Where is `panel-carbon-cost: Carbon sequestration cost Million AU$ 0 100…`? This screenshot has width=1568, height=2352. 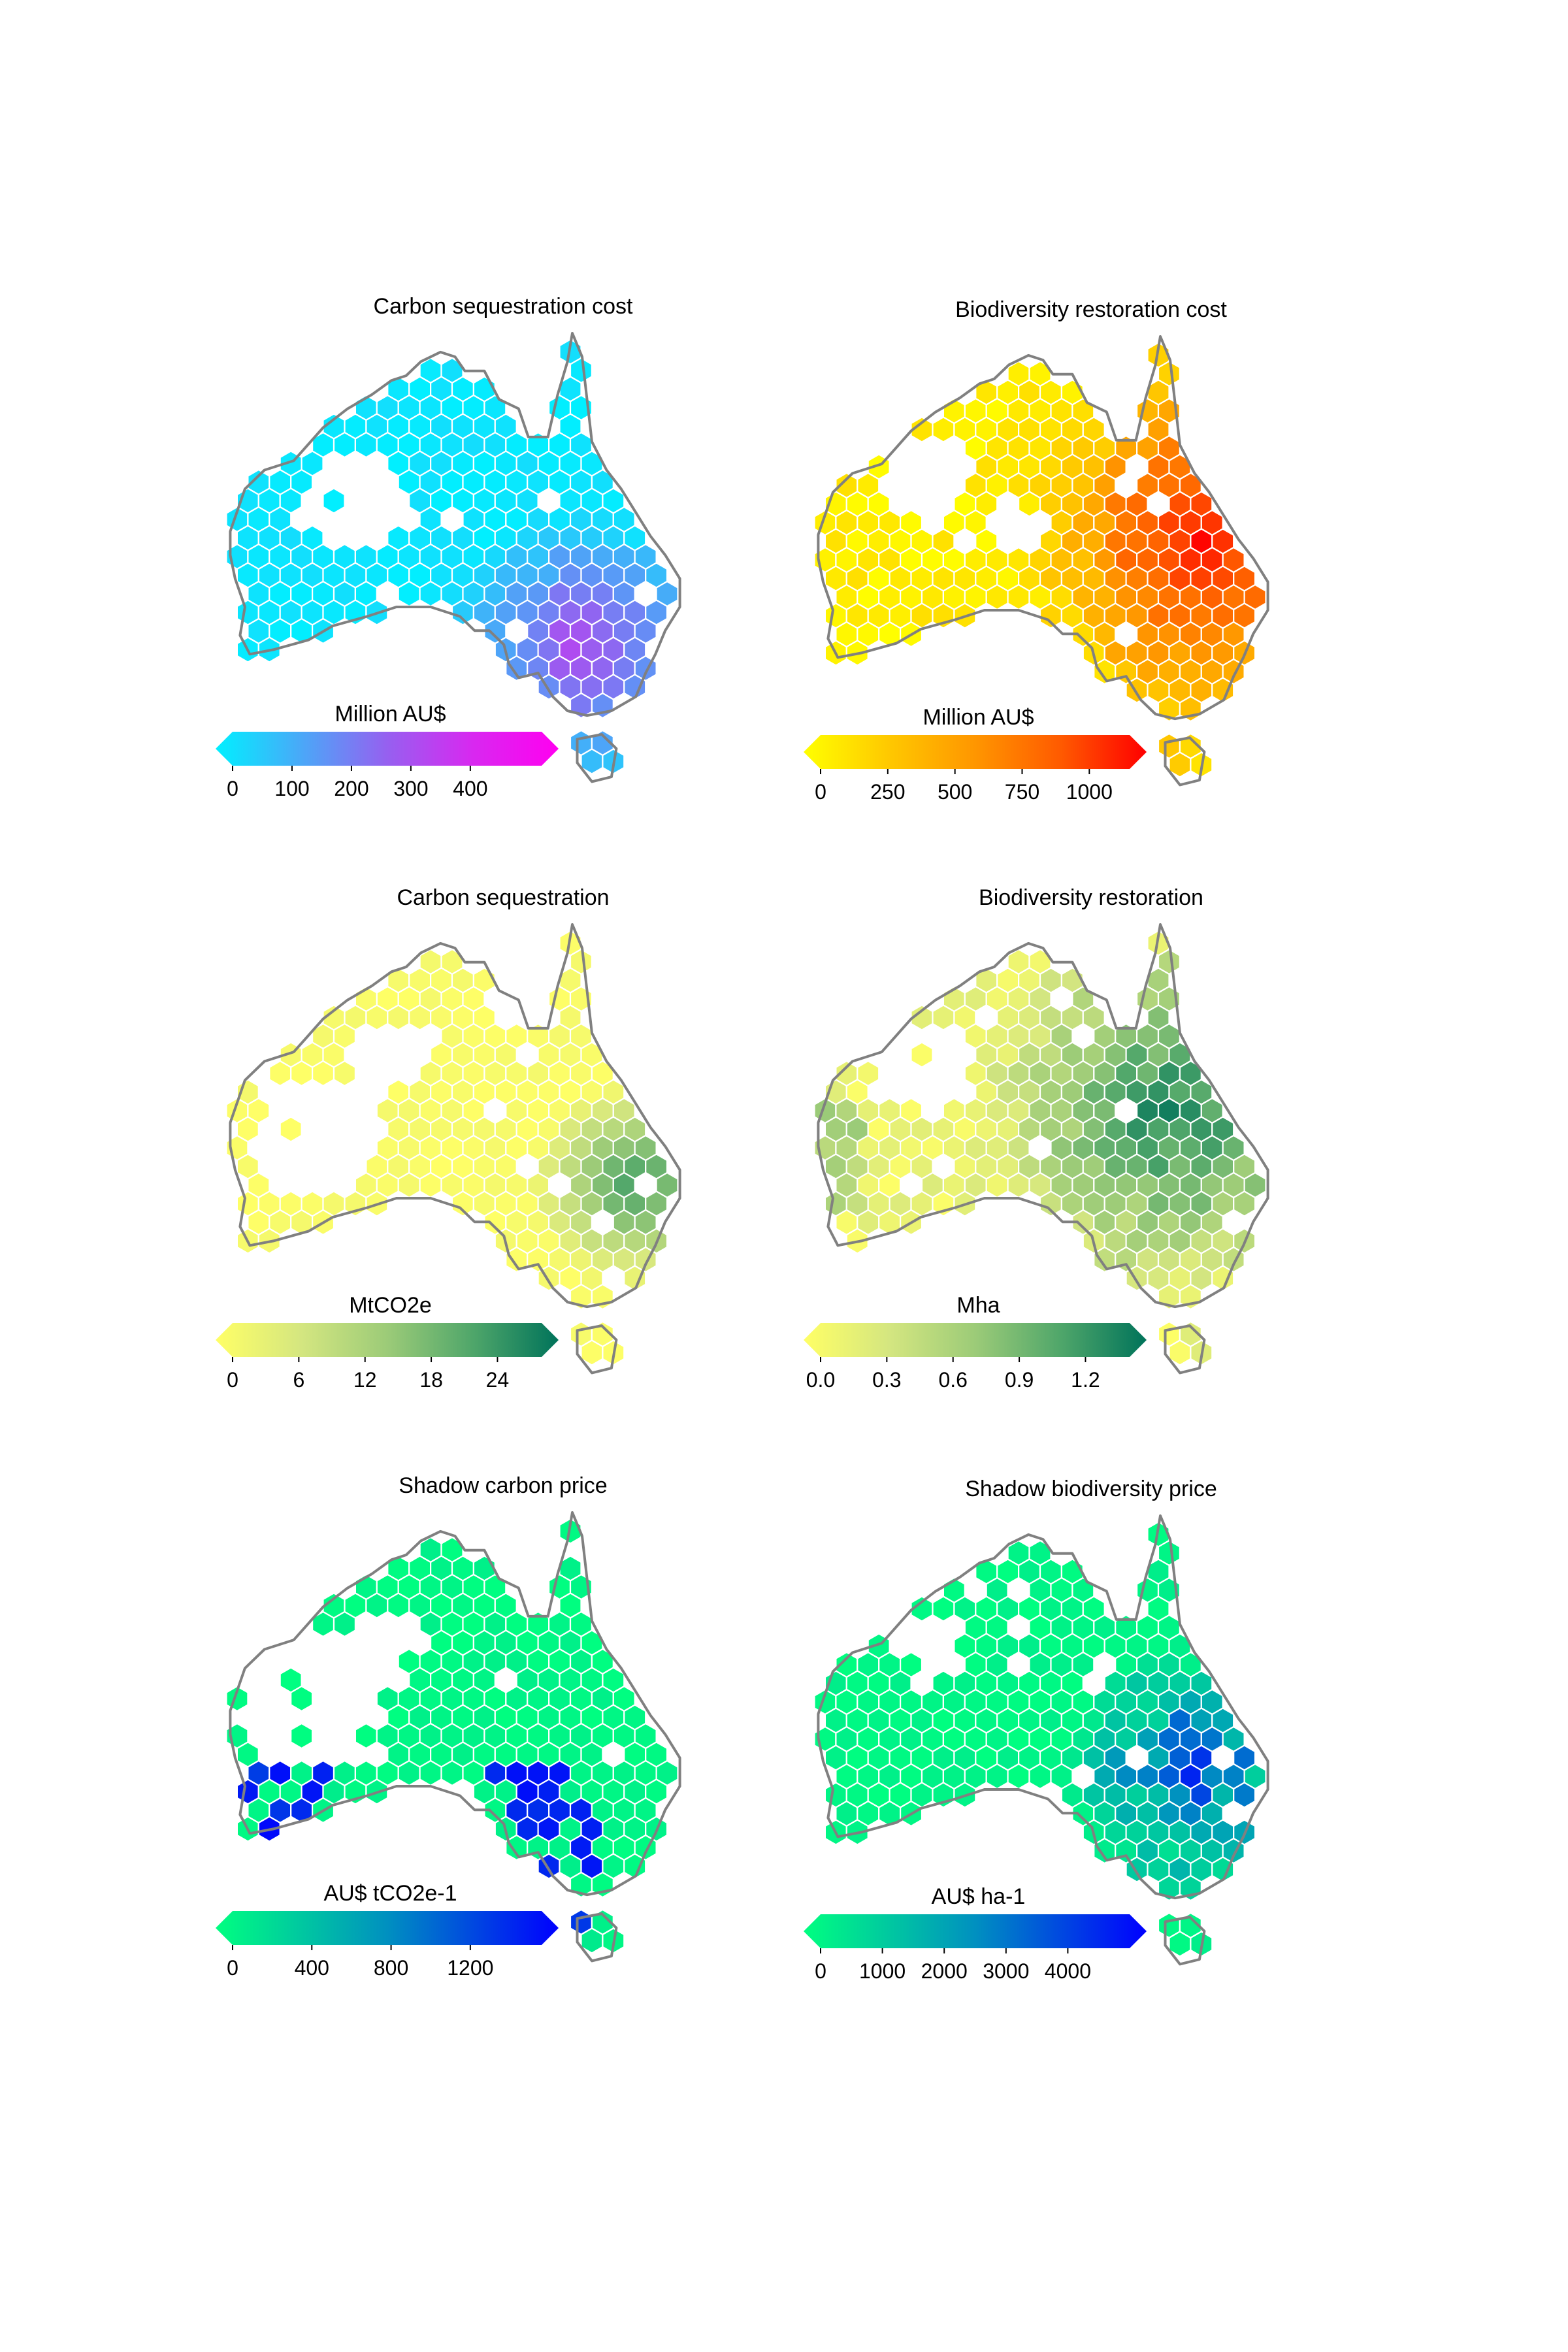
panel-carbon-cost: Carbon sequestration cost Million AU$ 0 100… is located at coordinates (448, 547).